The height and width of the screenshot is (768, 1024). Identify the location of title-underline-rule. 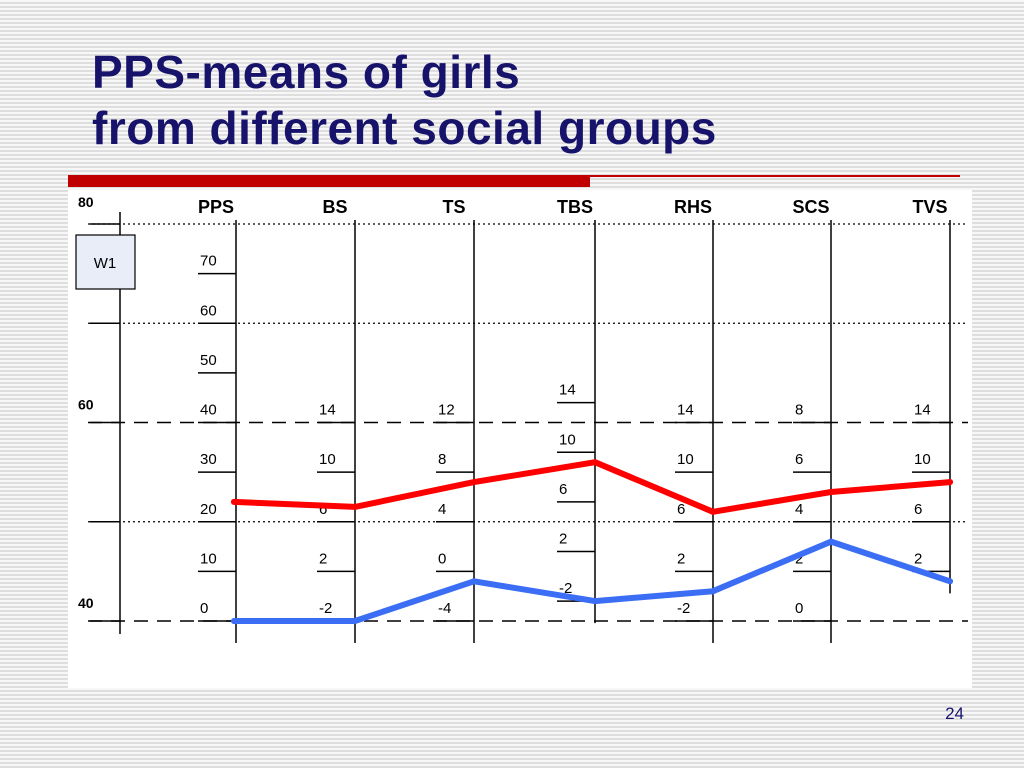
(775, 176).